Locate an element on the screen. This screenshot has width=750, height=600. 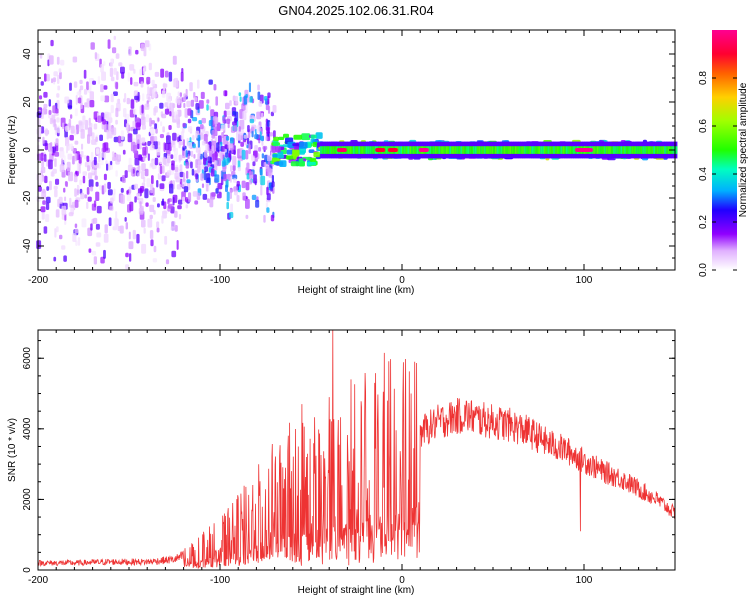
y-tick-label: 40 is located at coordinates (27, 54).